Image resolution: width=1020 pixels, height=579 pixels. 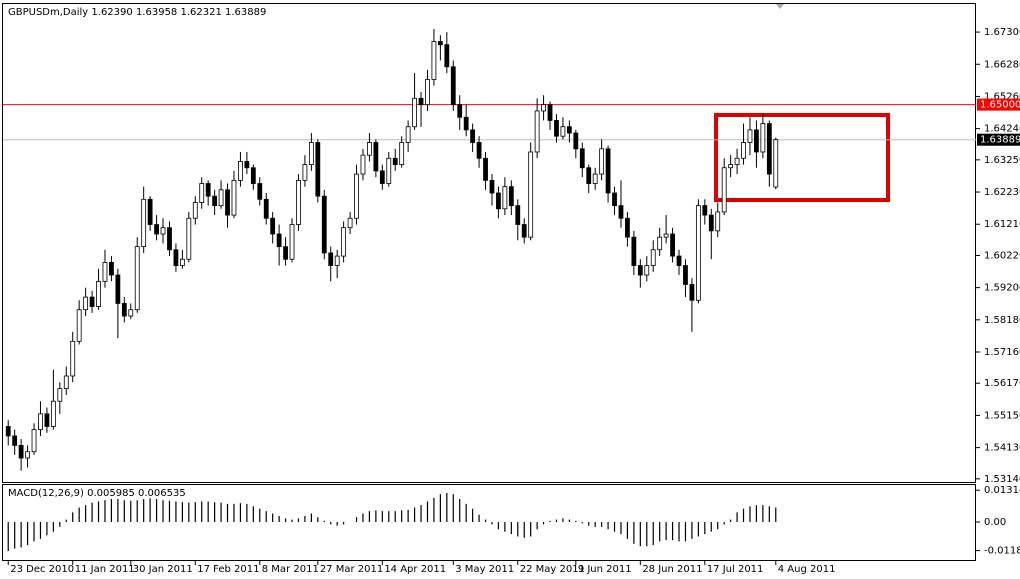 I want to click on level-label: 1.65000, so click(x=1000, y=105).